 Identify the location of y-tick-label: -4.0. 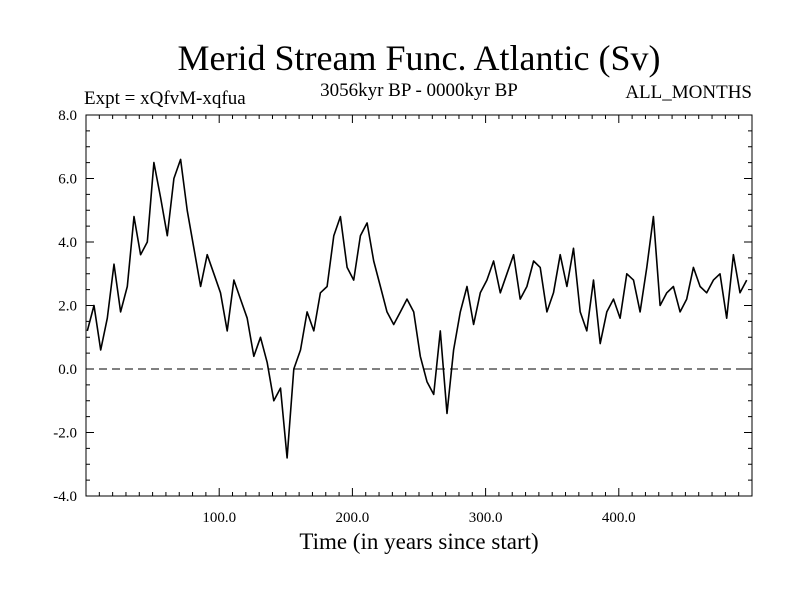
(65, 497).